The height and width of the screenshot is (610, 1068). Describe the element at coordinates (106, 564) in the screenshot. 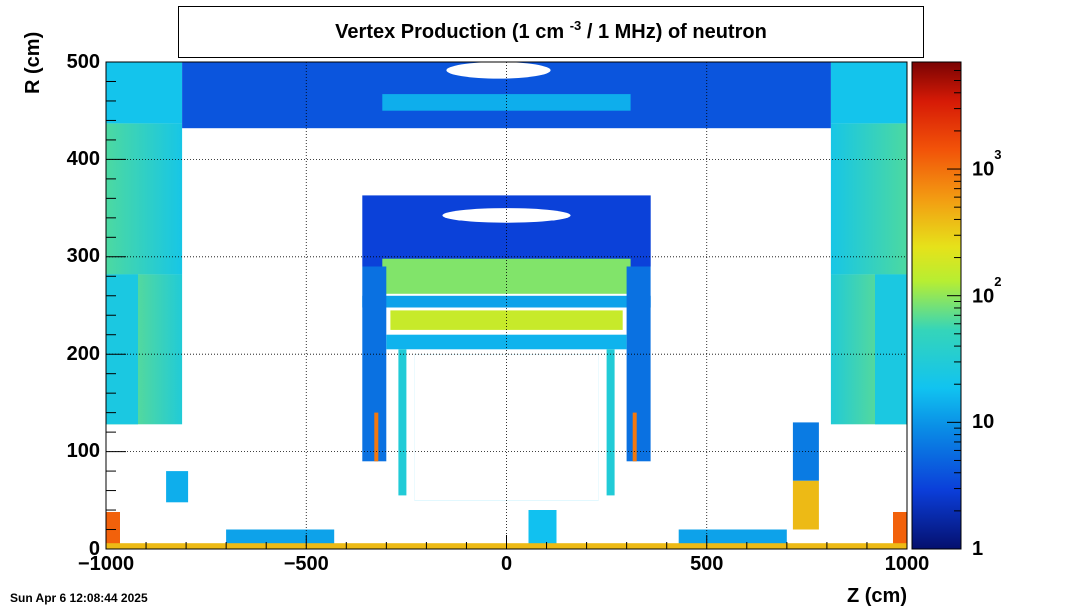

I see `x-tick-label: −1000` at that location.